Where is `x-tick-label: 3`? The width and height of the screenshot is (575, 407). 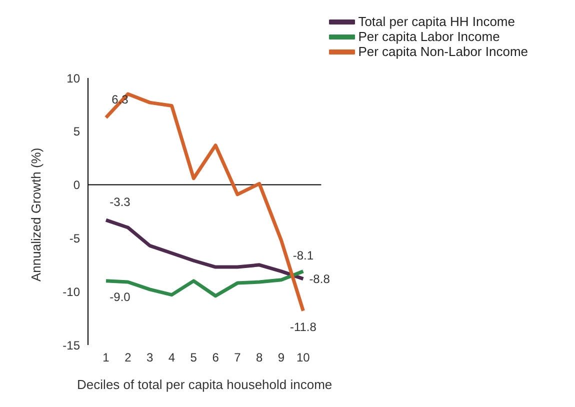
x-tick-label: 3 is located at coordinates (150, 357).